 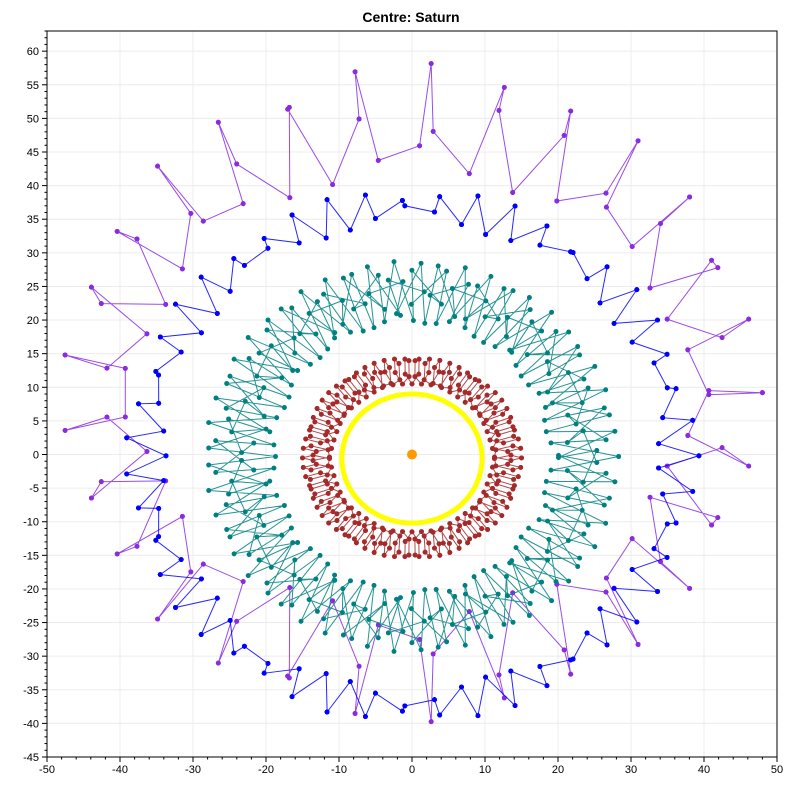 I want to click on y-tick-label: 15, so click(x=33, y=355).